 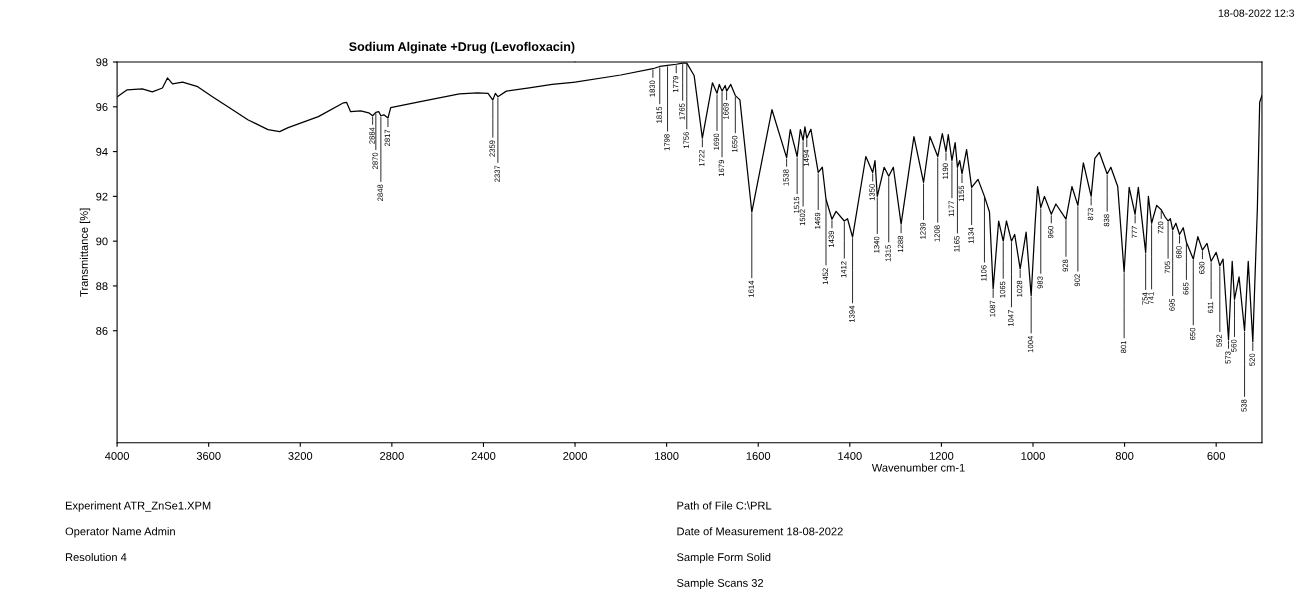 What do you see at coordinates (120, 532) in the screenshot?
I see `text: Operator Name Admin` at bounding box center [120, 532].